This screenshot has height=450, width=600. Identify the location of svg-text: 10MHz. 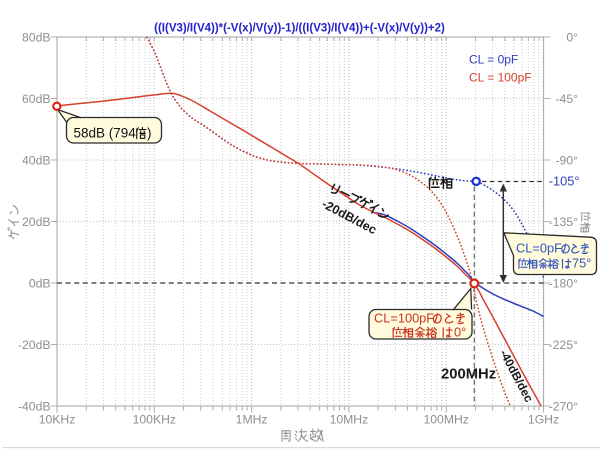
(349, 420).